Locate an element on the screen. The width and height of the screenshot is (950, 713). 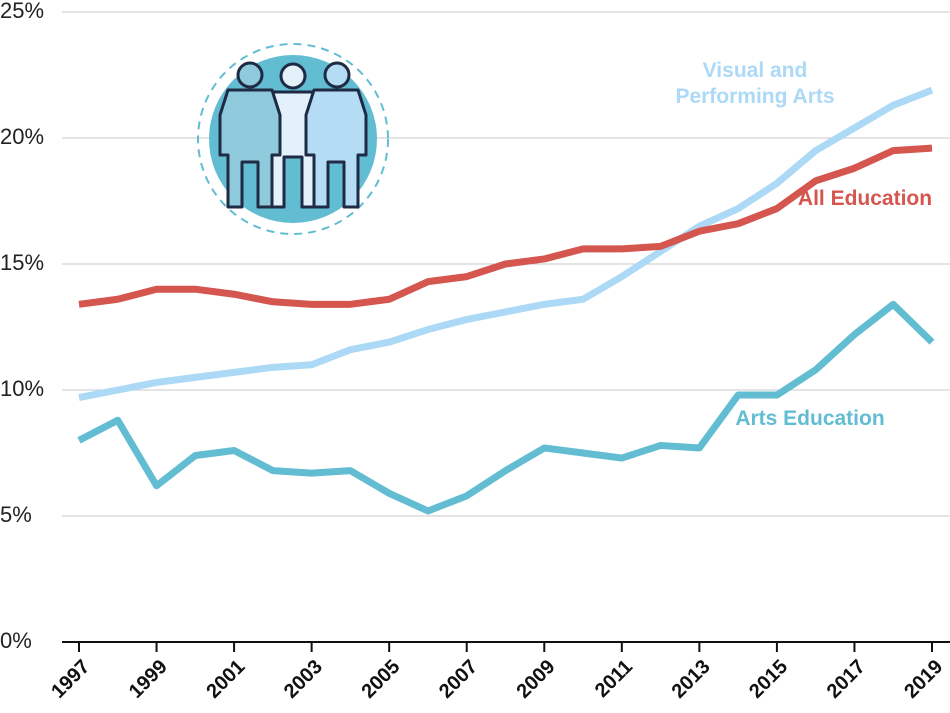
y-tick-label: 0% is located at coordinates (16, 640).